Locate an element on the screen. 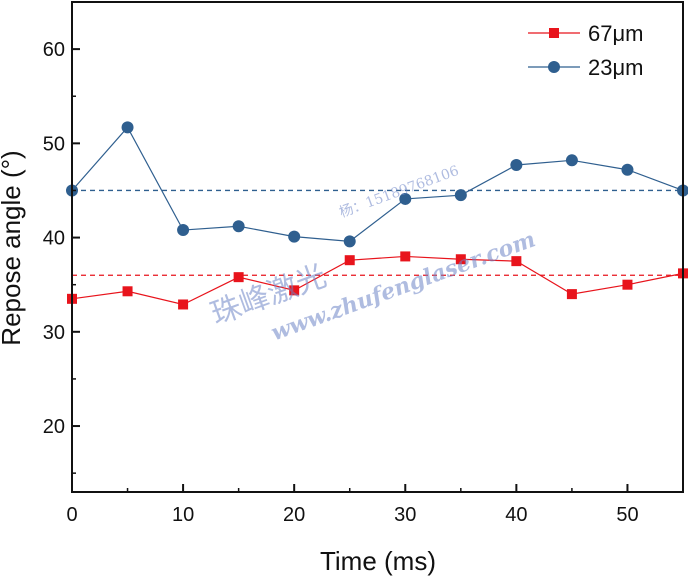 The height and width of the screenshot is (576, 688). x-tick-label: 0 is located at coordinates (71, 515).